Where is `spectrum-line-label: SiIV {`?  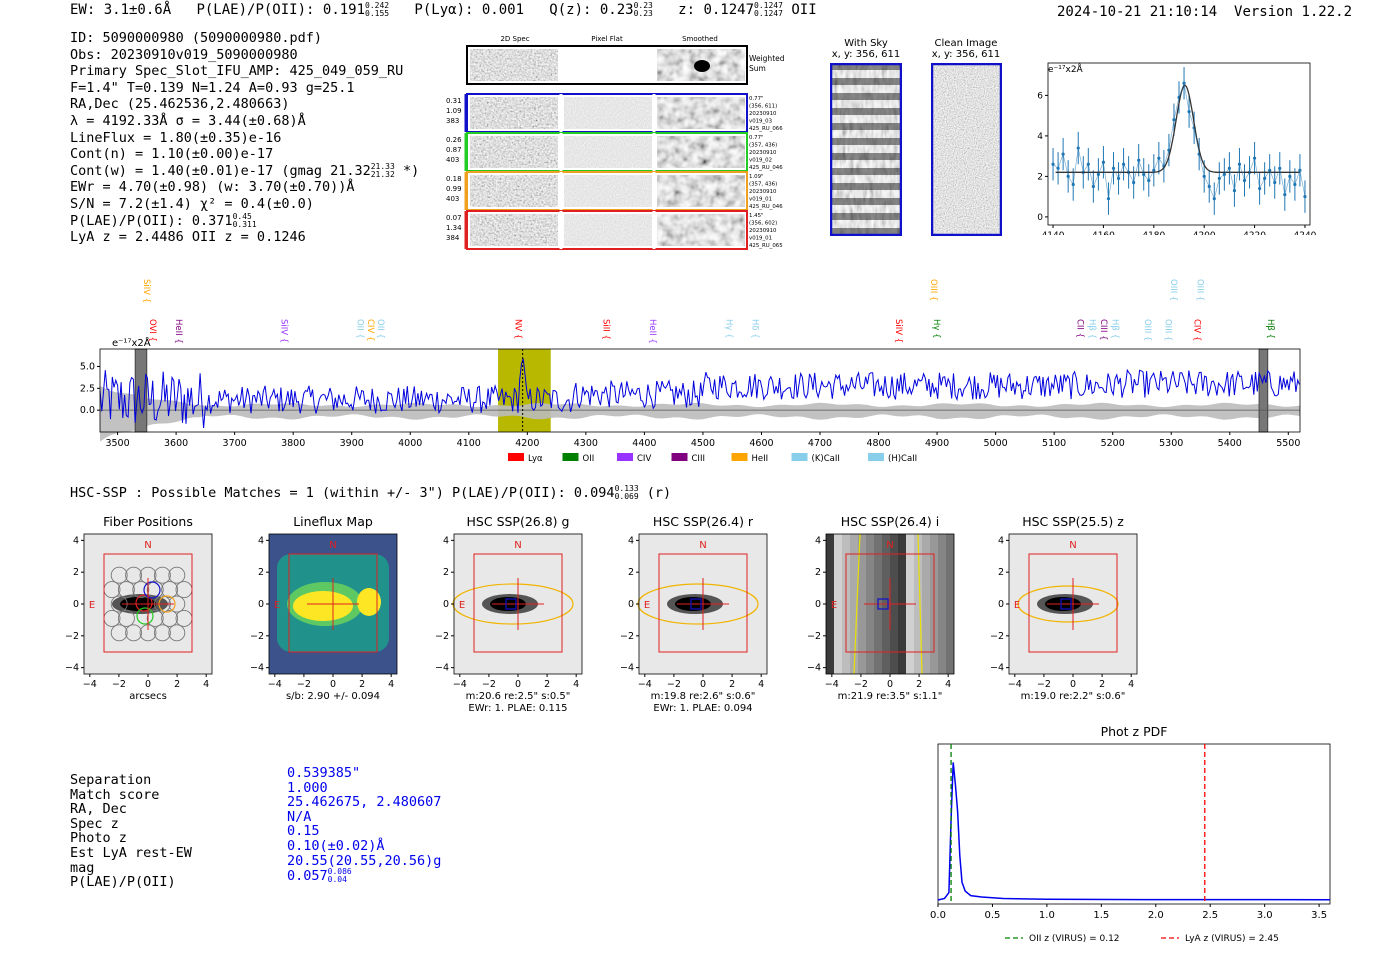 spectrum-line-label: SiIV { is located at coordinates (283, 331).